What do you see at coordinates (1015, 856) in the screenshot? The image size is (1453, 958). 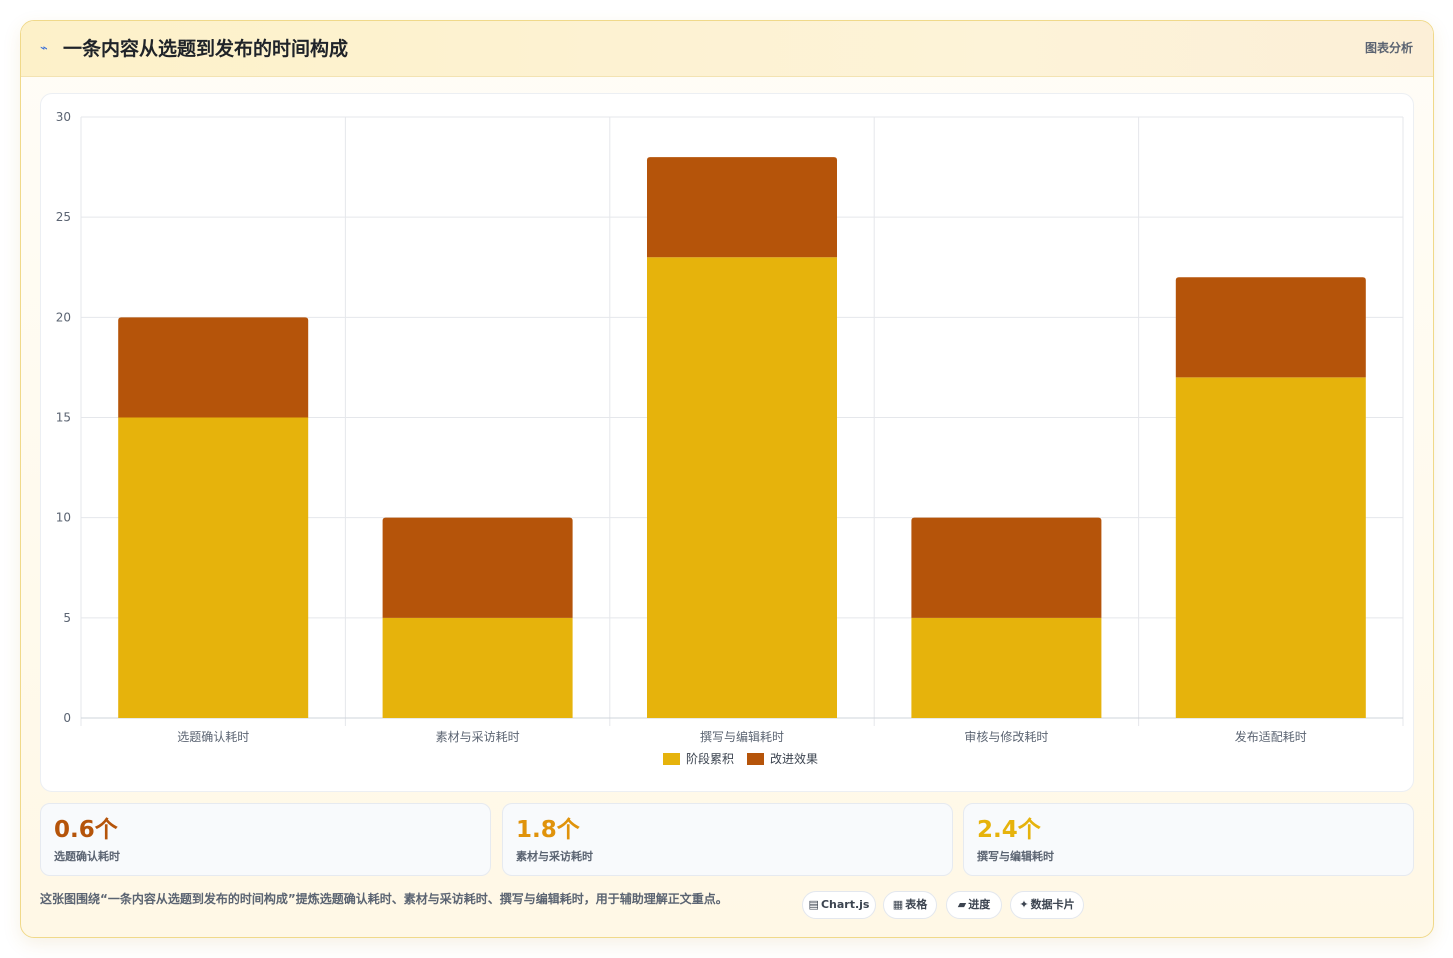 I see `stat-label: 撰写与编辑耗时` at bounding box center [1015, 856].